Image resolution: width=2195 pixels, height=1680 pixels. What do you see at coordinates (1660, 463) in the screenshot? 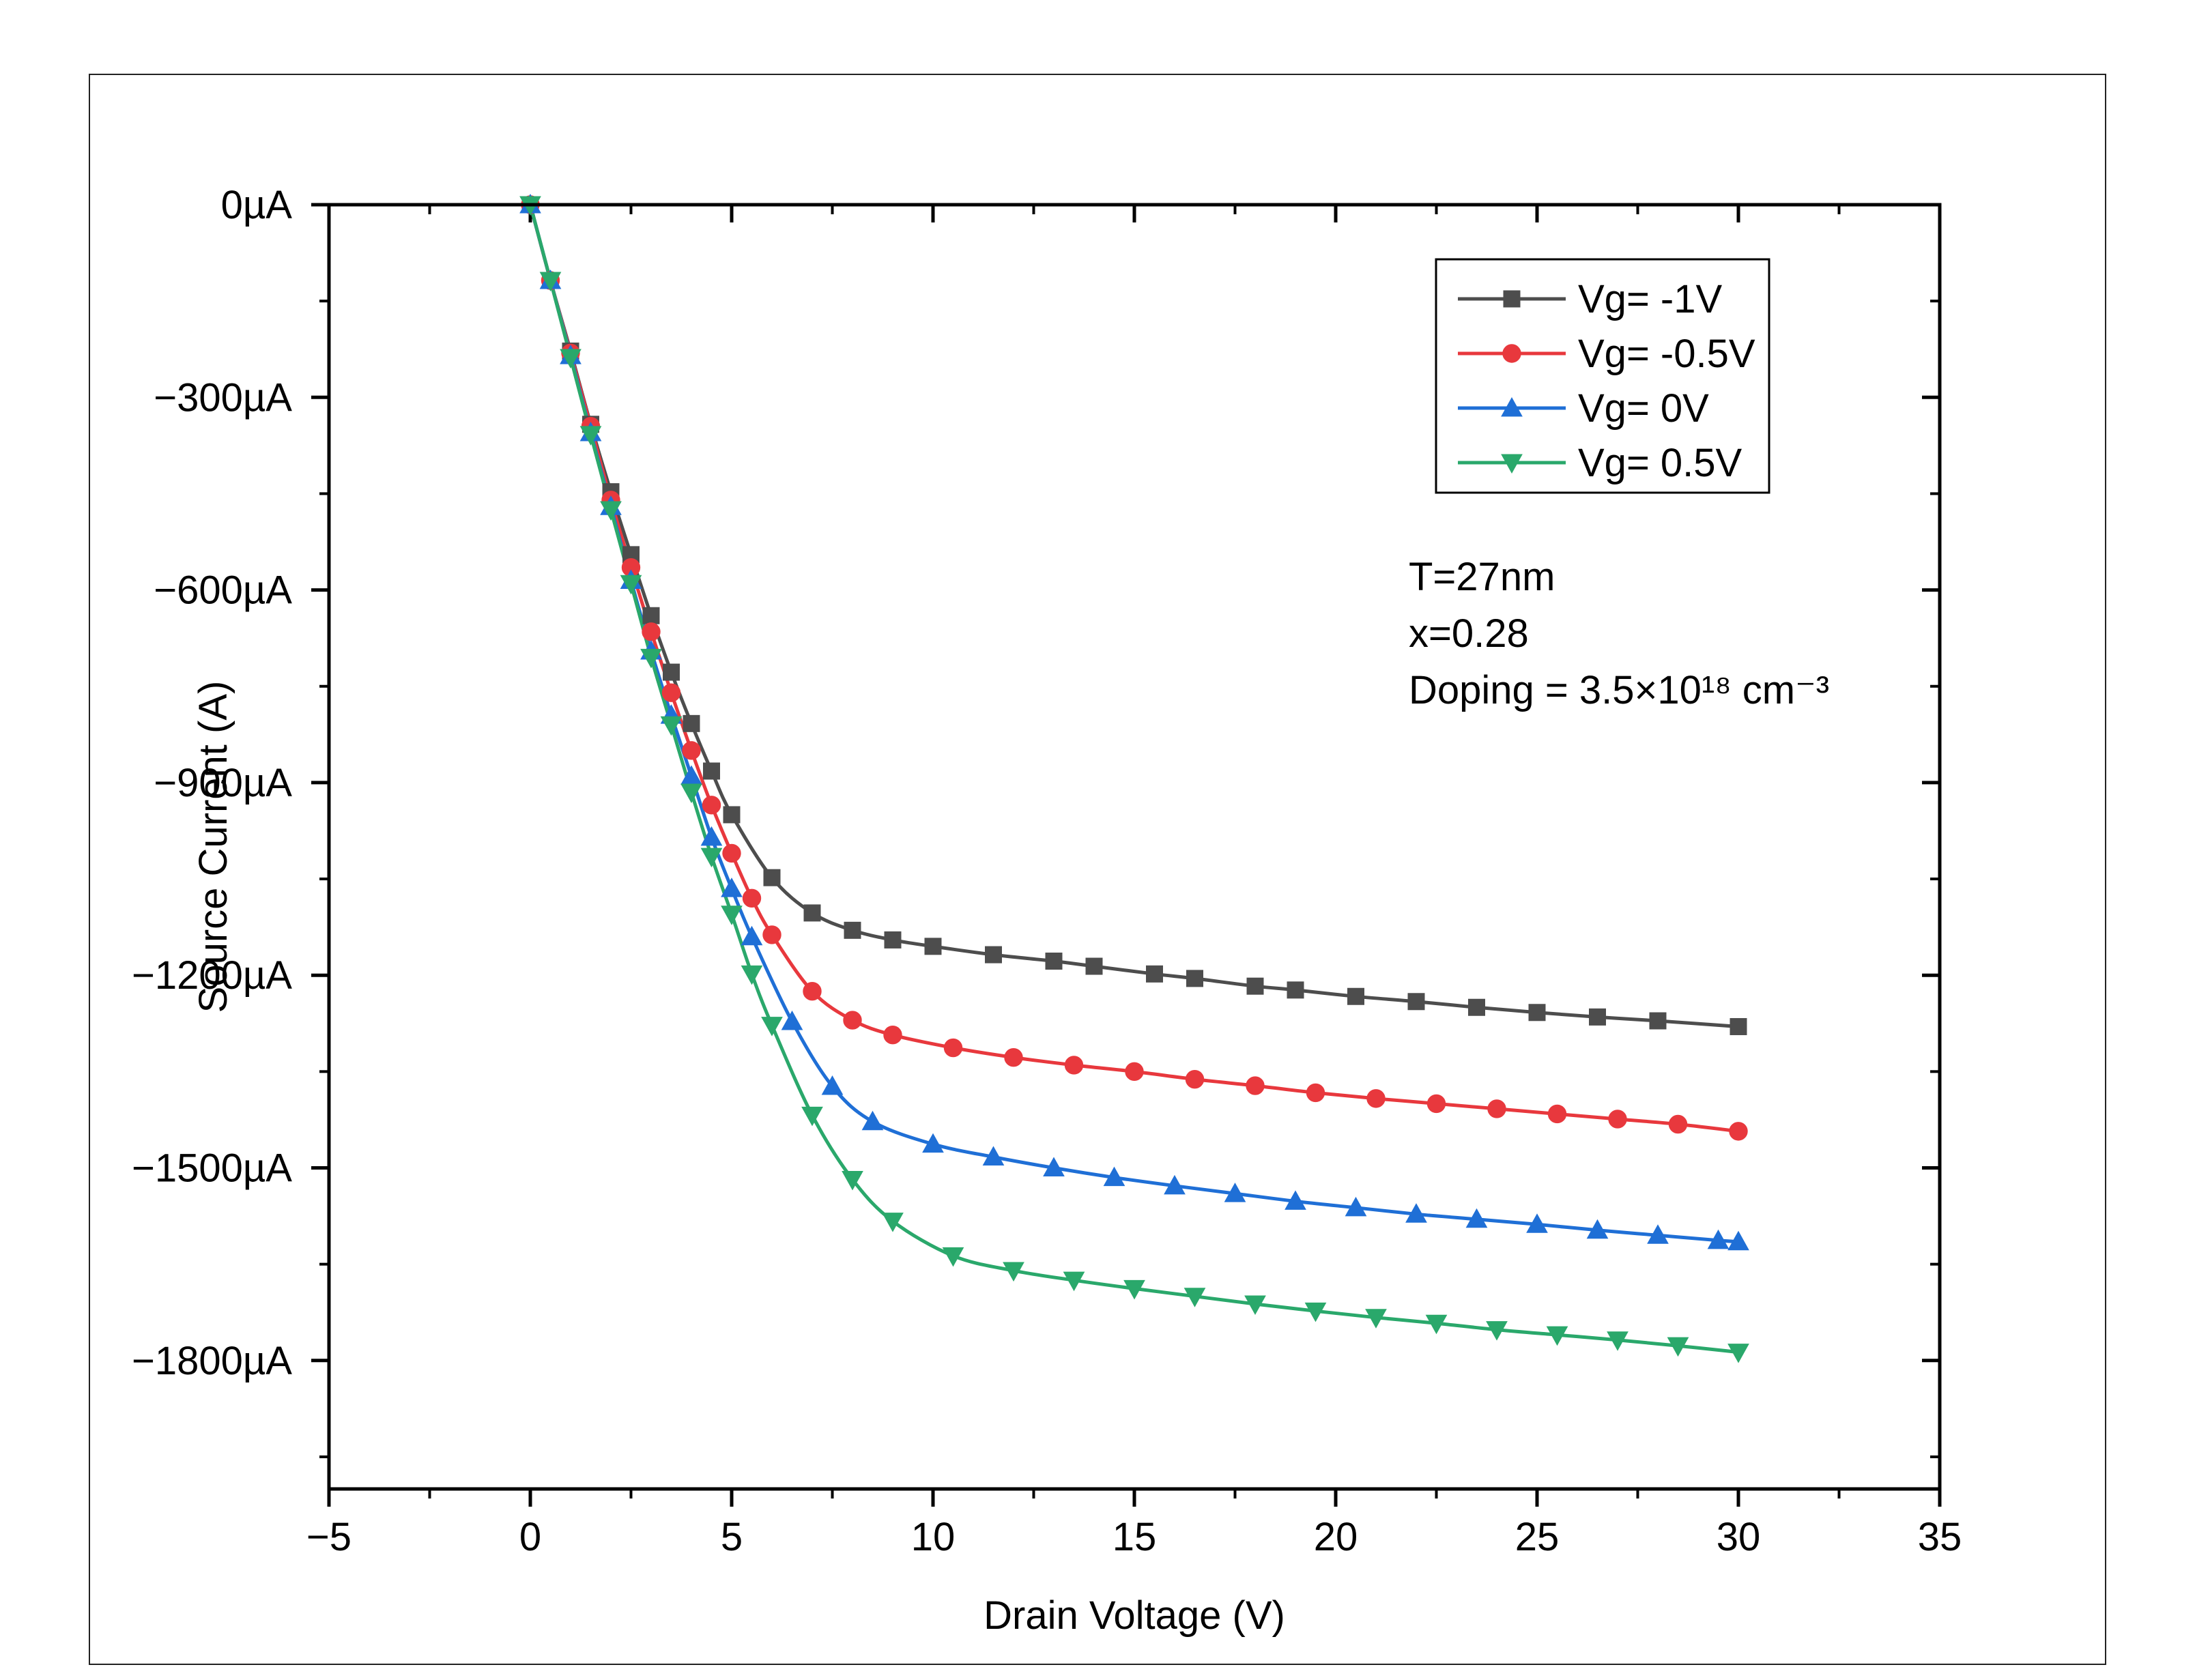
I see `legend-label: Vg= 0.5V` at bounding box center [1660, 463].